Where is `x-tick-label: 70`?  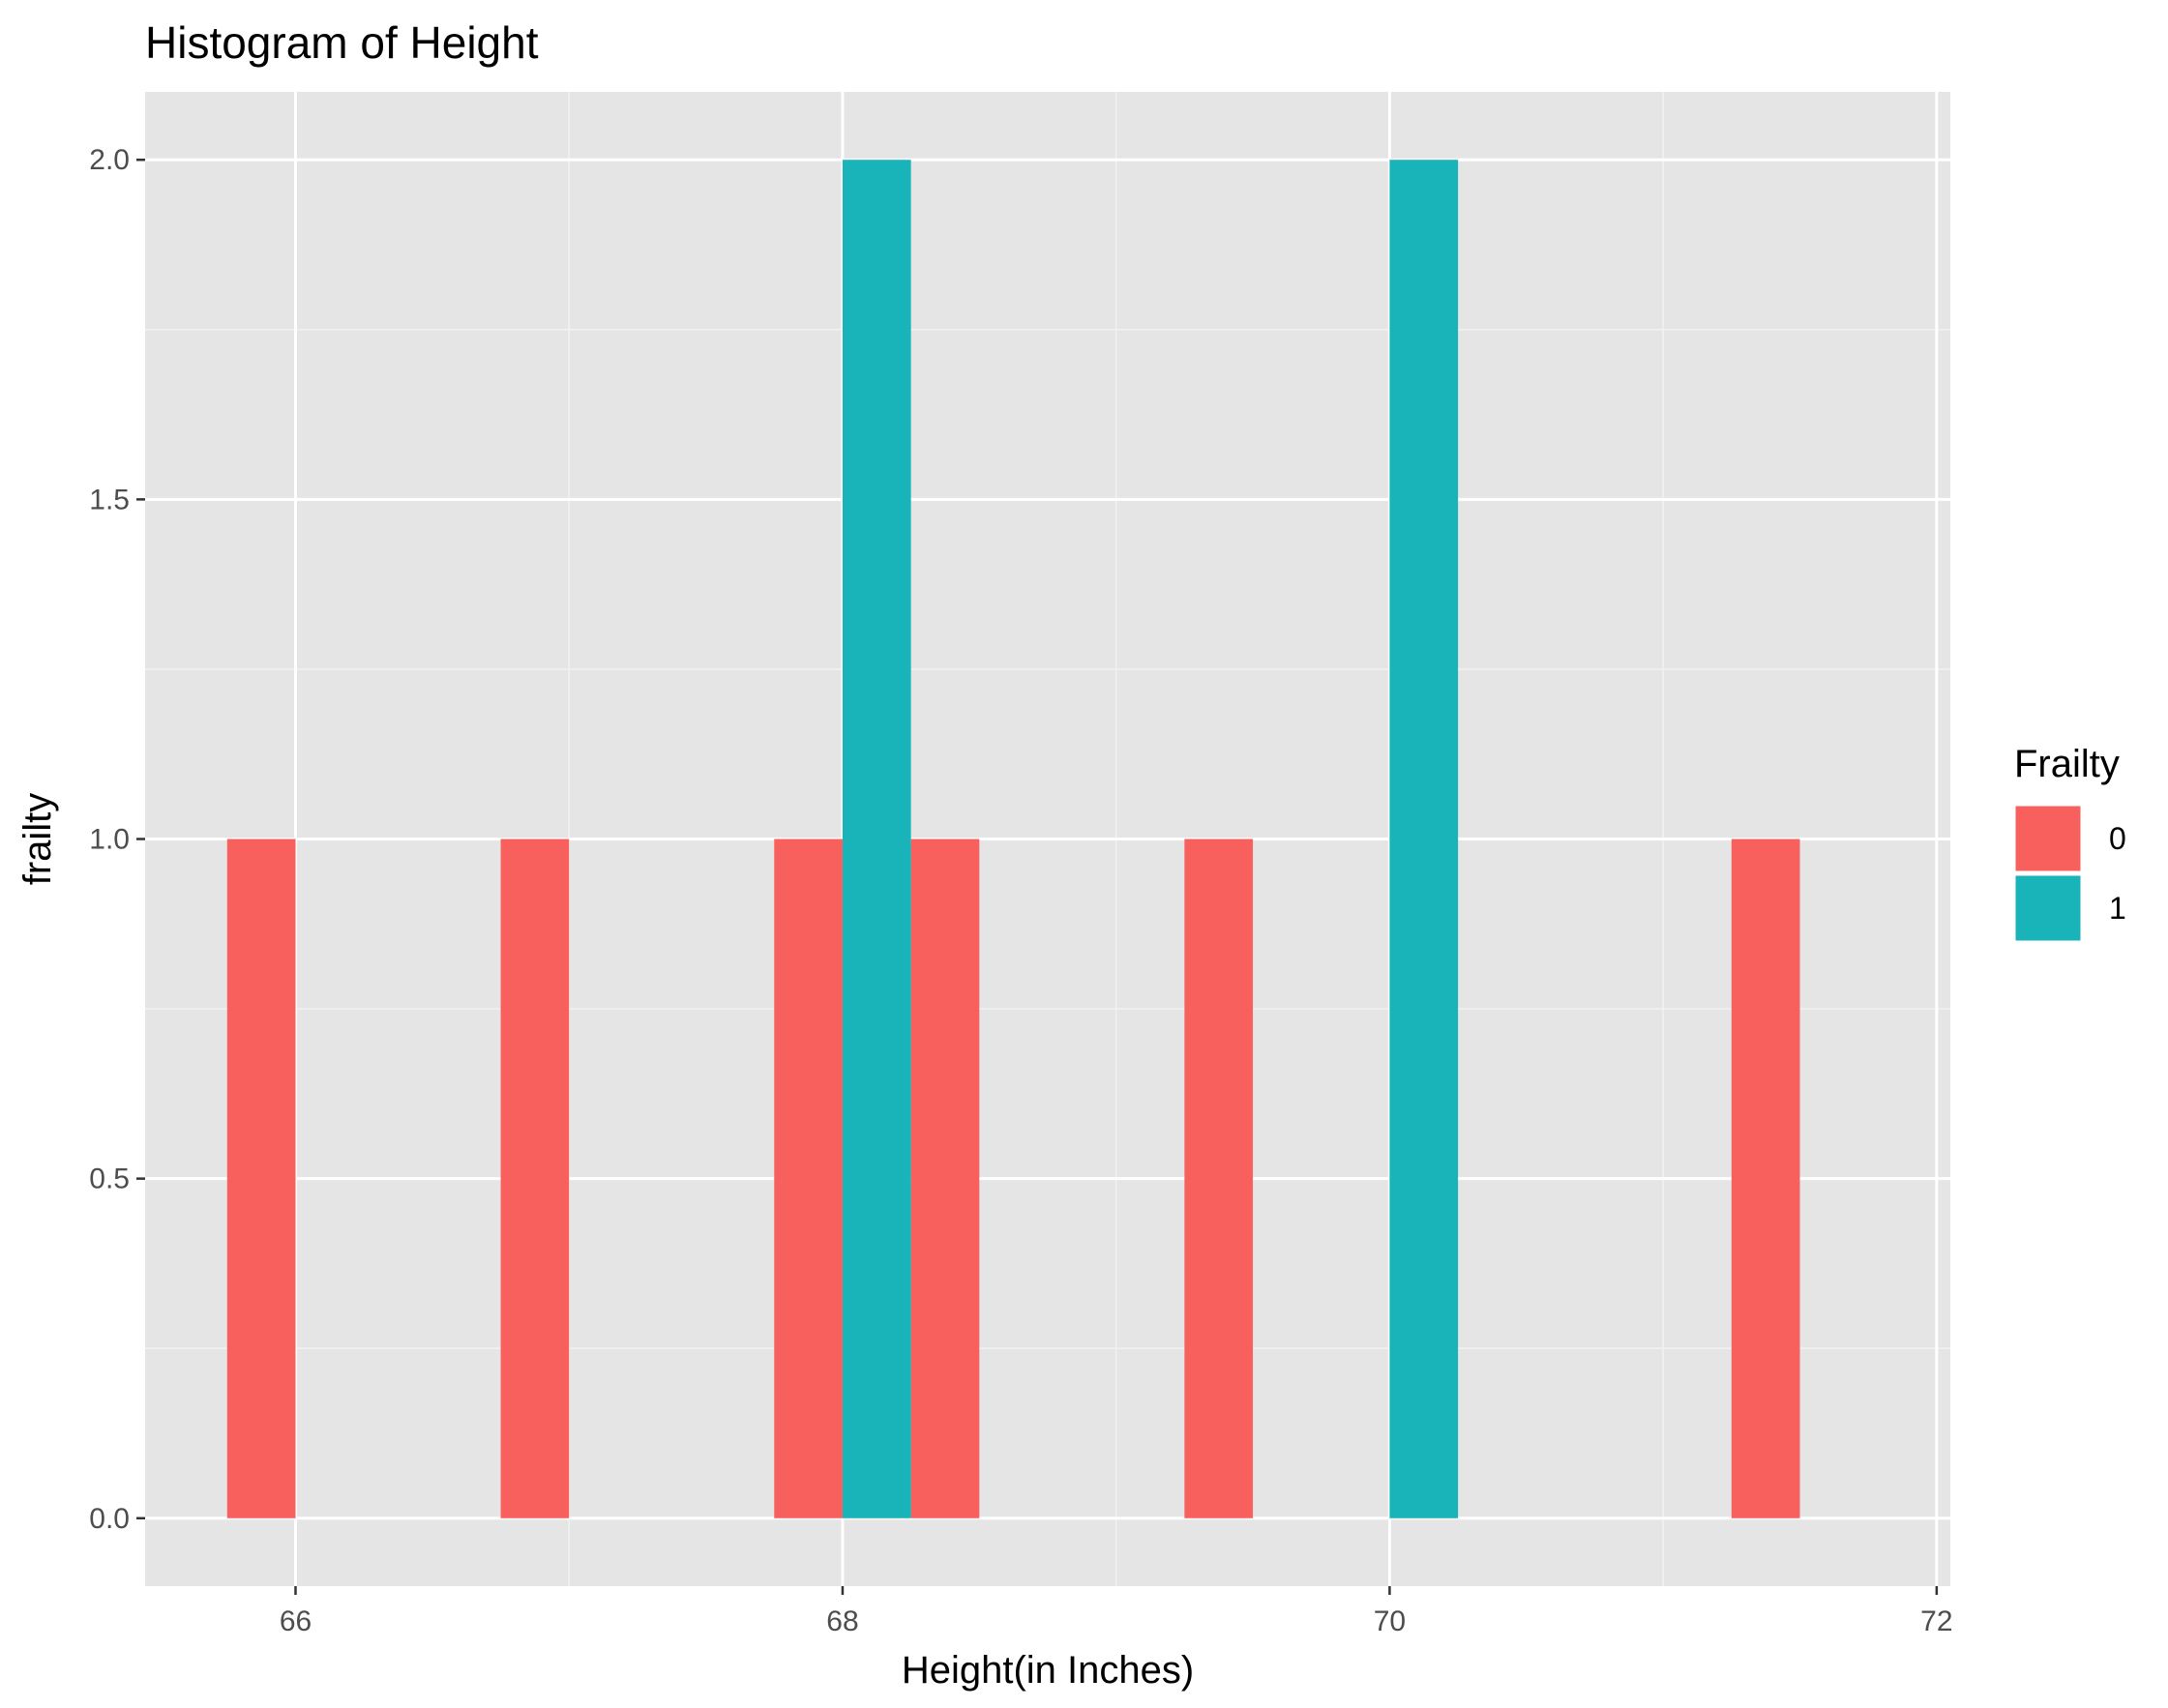 x-tick-label: 70 is located at coordinates (1390, 1621).